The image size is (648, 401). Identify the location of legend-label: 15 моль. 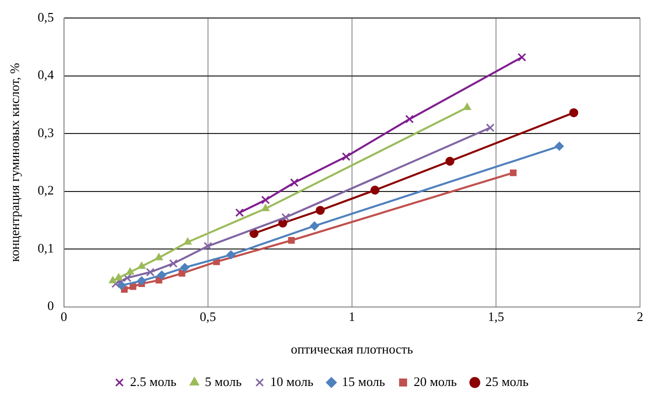
(364, 381).